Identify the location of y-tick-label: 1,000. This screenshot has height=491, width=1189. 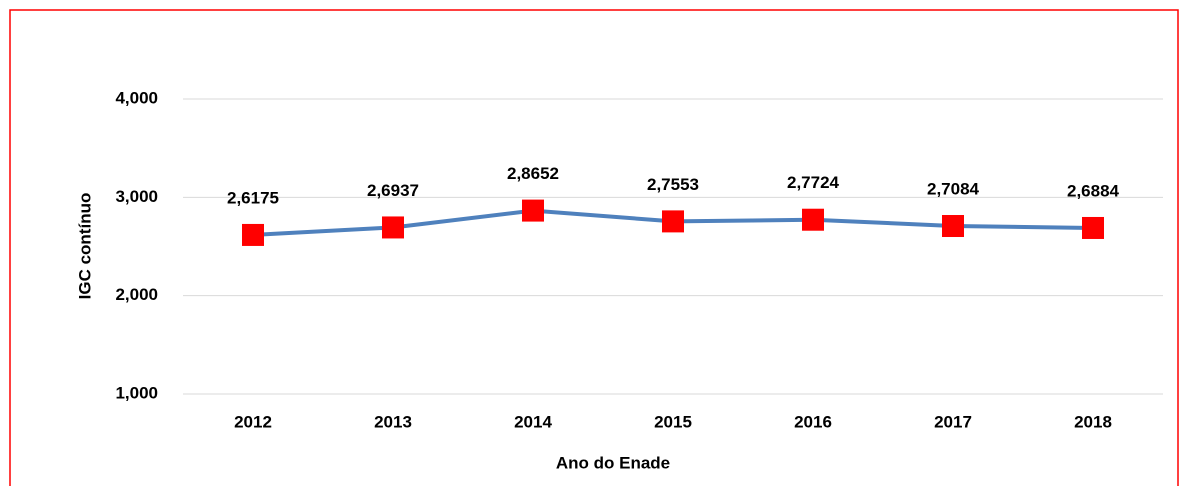
(136, 392).